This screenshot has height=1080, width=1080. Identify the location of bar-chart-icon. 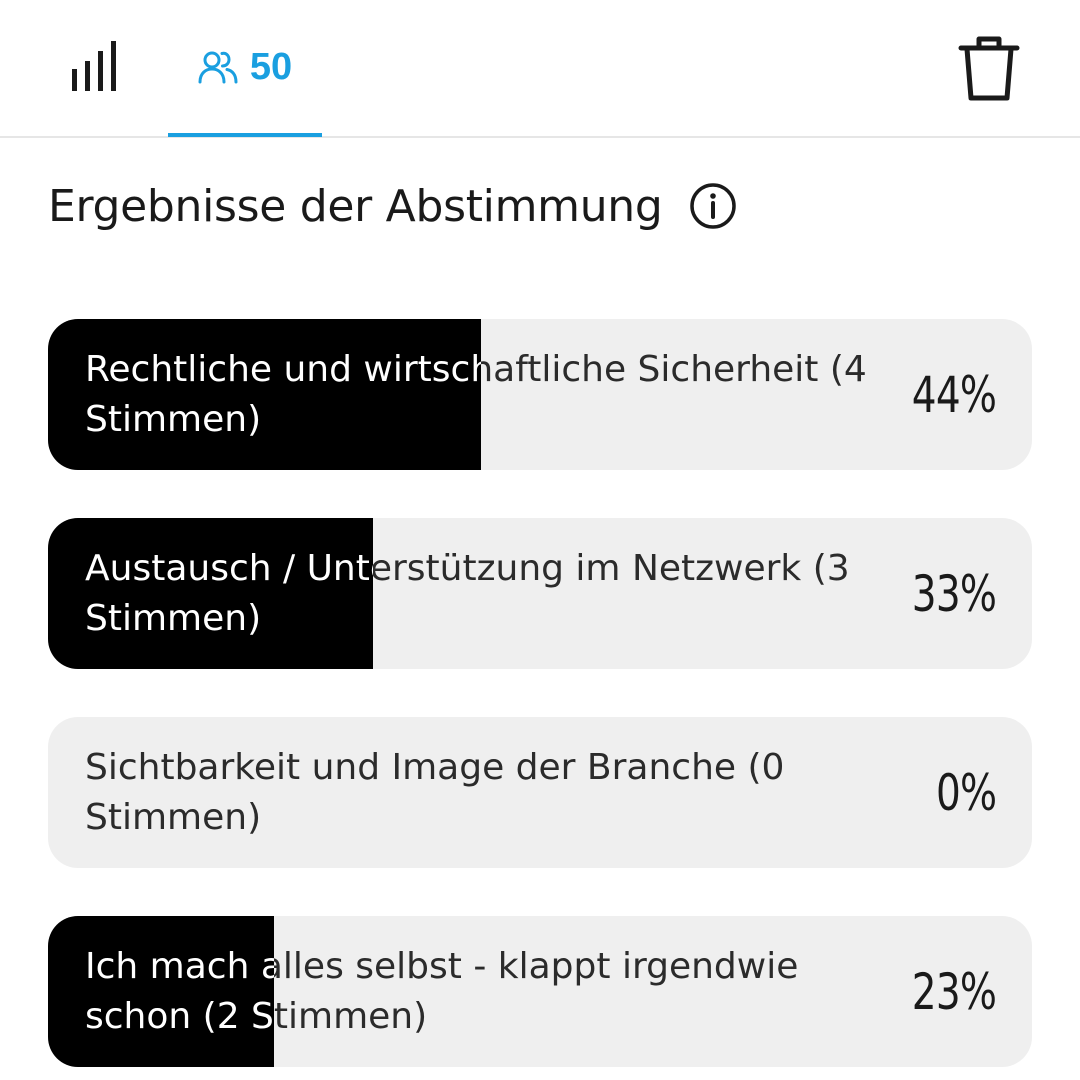
(94, 66).